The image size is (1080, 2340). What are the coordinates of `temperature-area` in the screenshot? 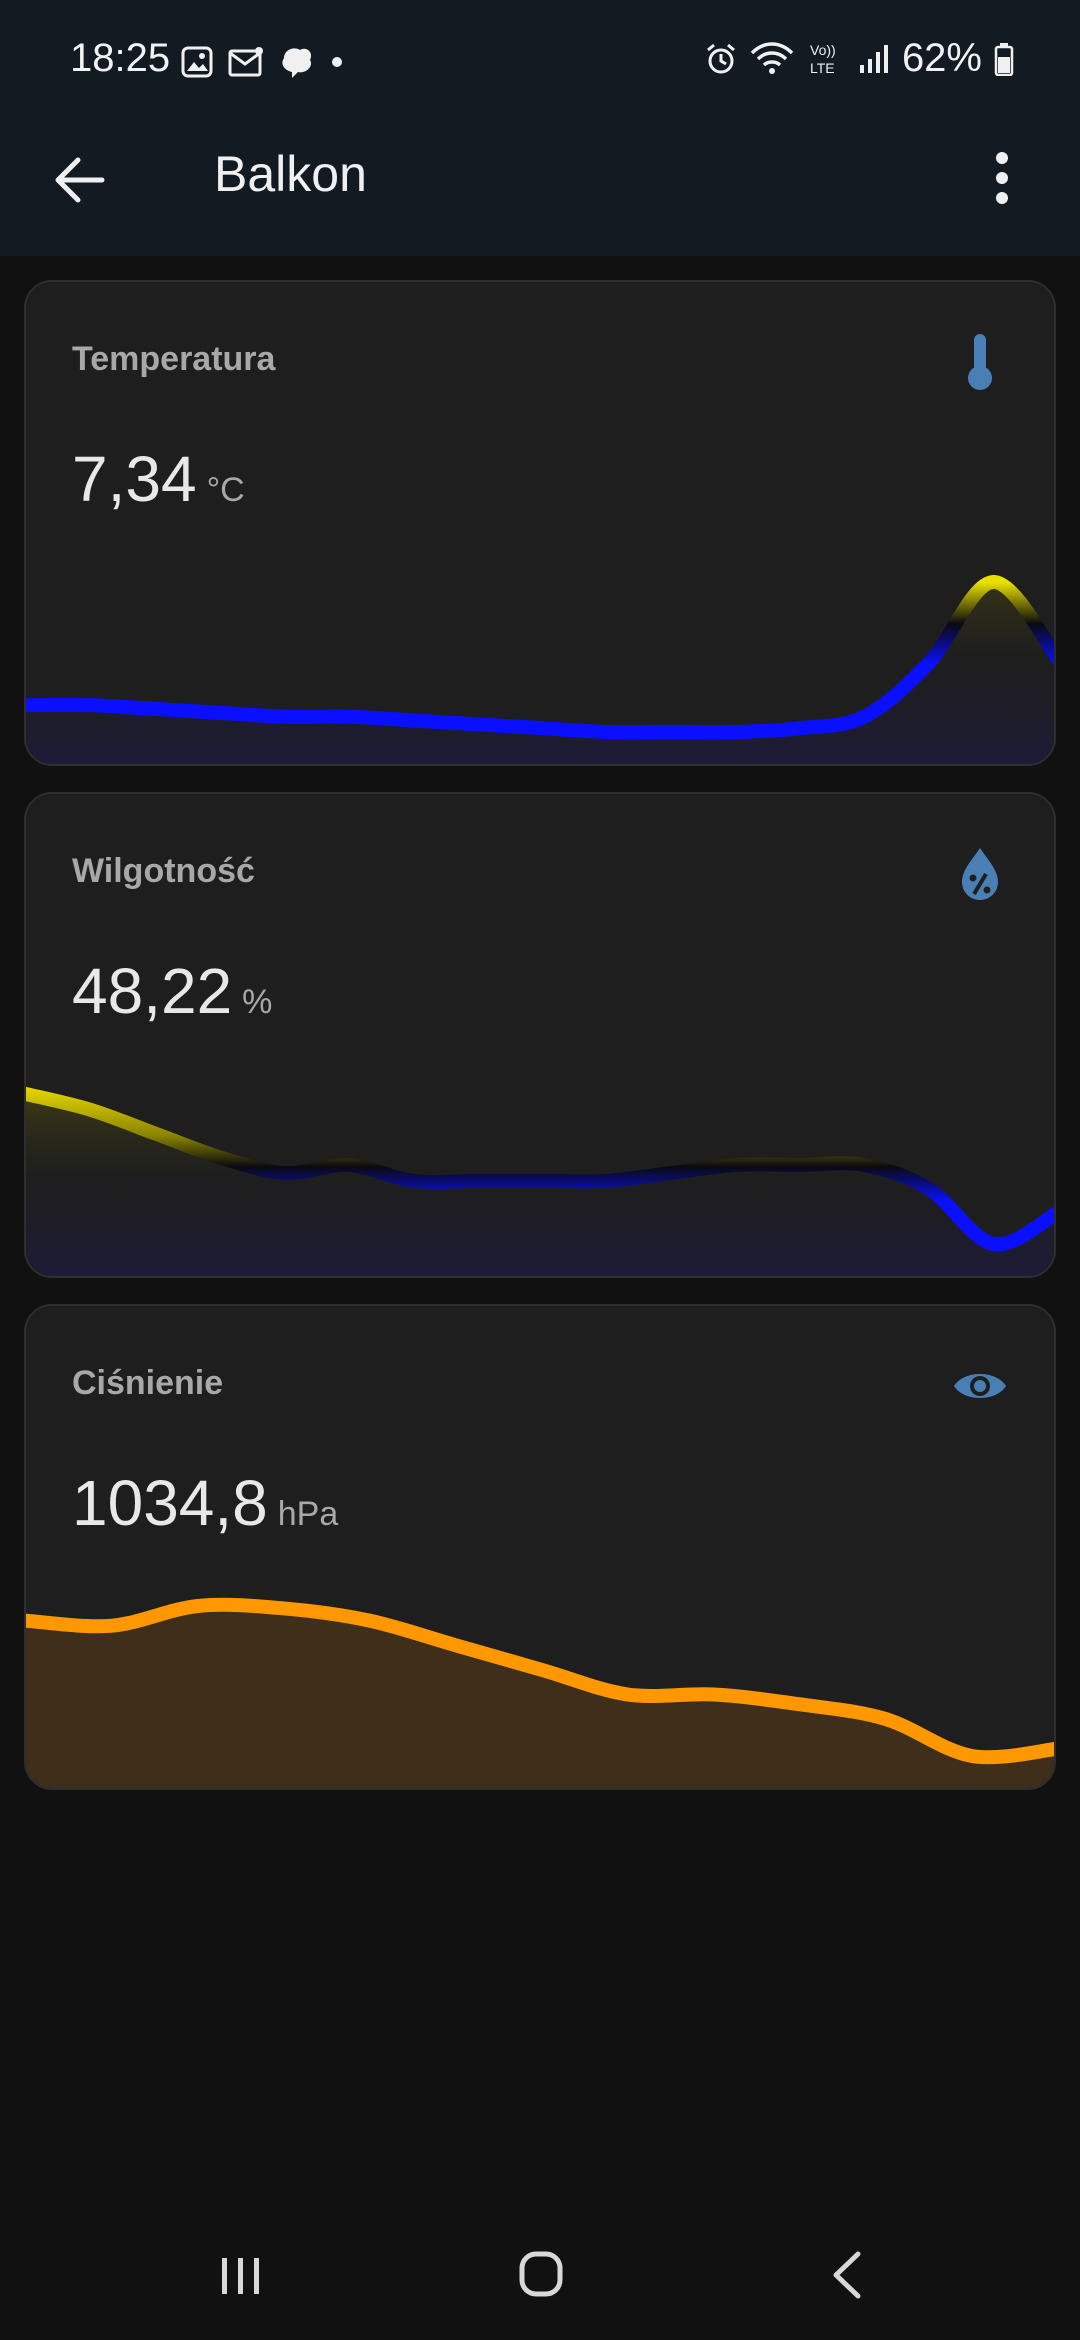 It's located at (540, 672).